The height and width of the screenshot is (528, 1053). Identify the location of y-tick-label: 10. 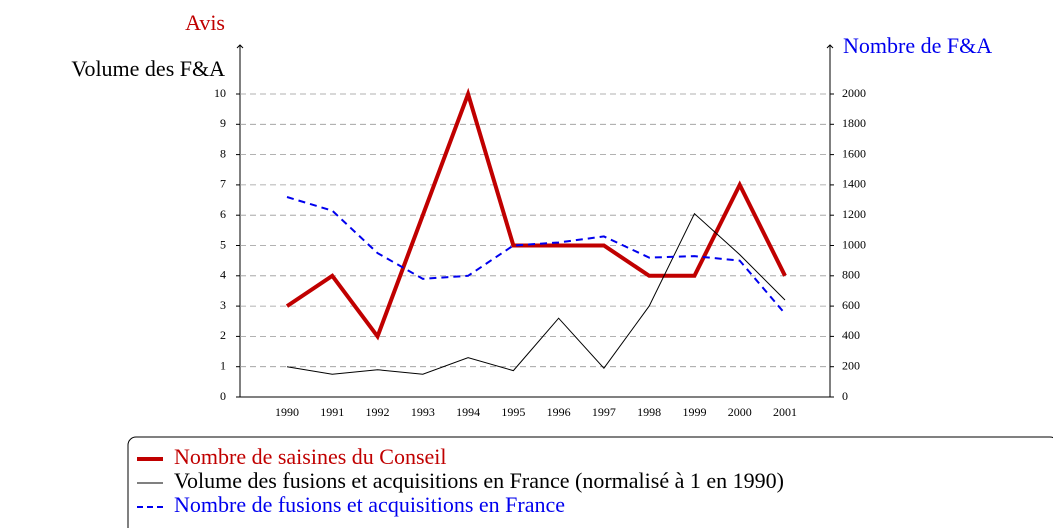
(220, 93).